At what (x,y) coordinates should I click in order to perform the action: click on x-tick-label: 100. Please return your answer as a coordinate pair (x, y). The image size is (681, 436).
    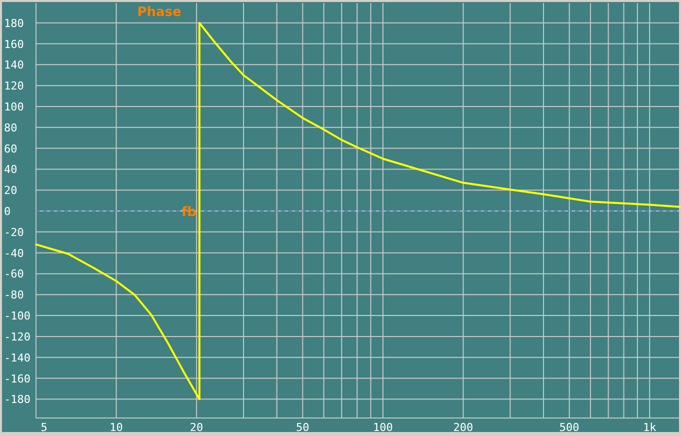
    Looking at the image, I should click on (383, 427).